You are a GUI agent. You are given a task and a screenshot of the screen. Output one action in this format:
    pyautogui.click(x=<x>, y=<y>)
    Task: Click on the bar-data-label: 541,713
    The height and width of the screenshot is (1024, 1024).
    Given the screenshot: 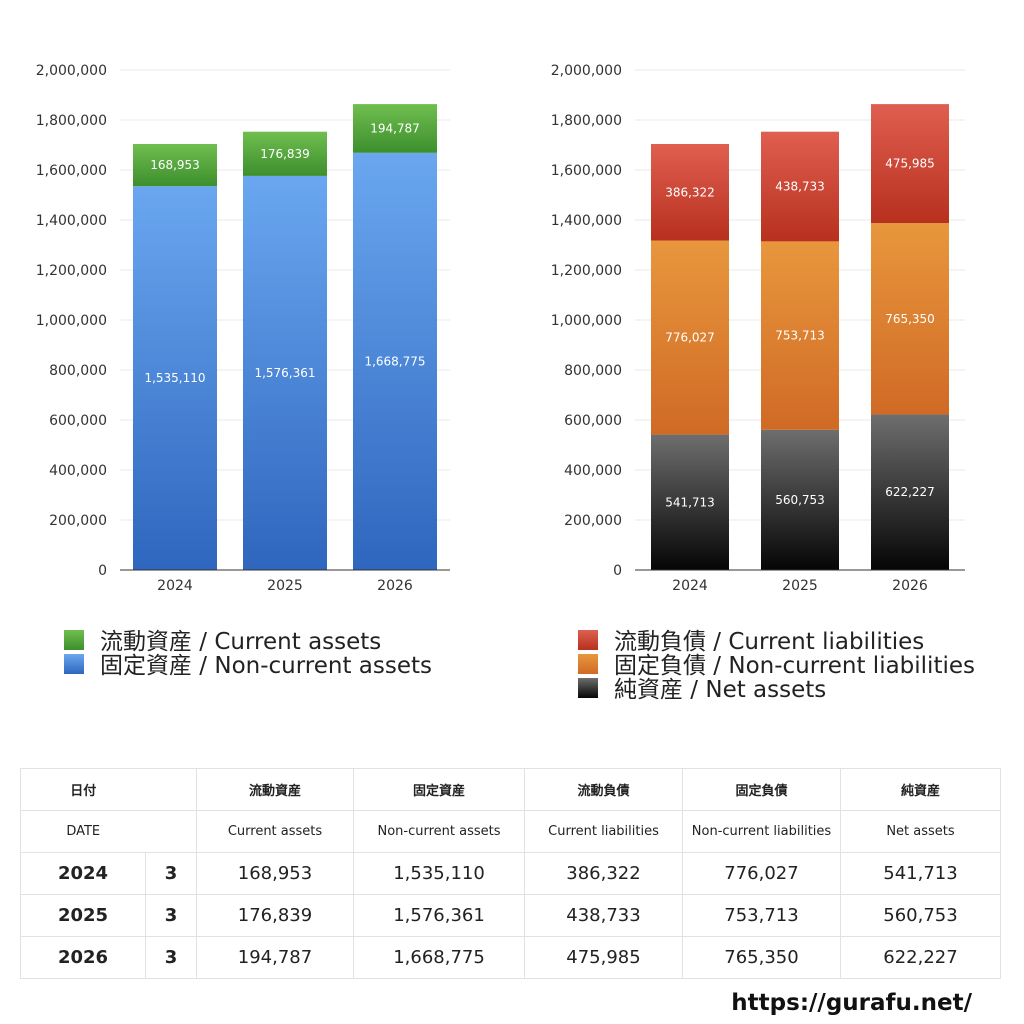 What is the action you would take?
    pyautogui.click(x=690, y=502)
    